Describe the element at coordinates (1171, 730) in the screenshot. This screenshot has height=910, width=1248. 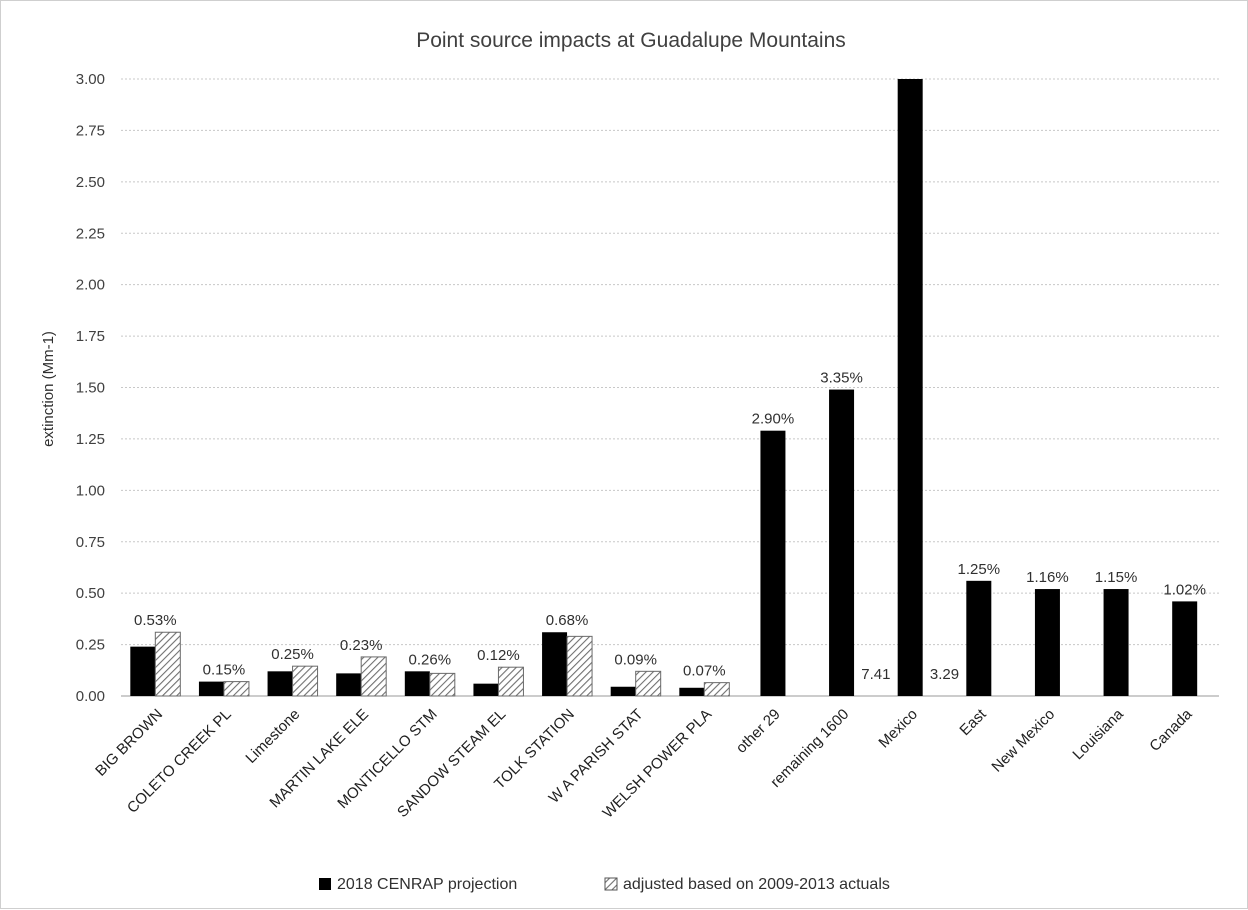
I see `x-tick-label: Canada` at that location.